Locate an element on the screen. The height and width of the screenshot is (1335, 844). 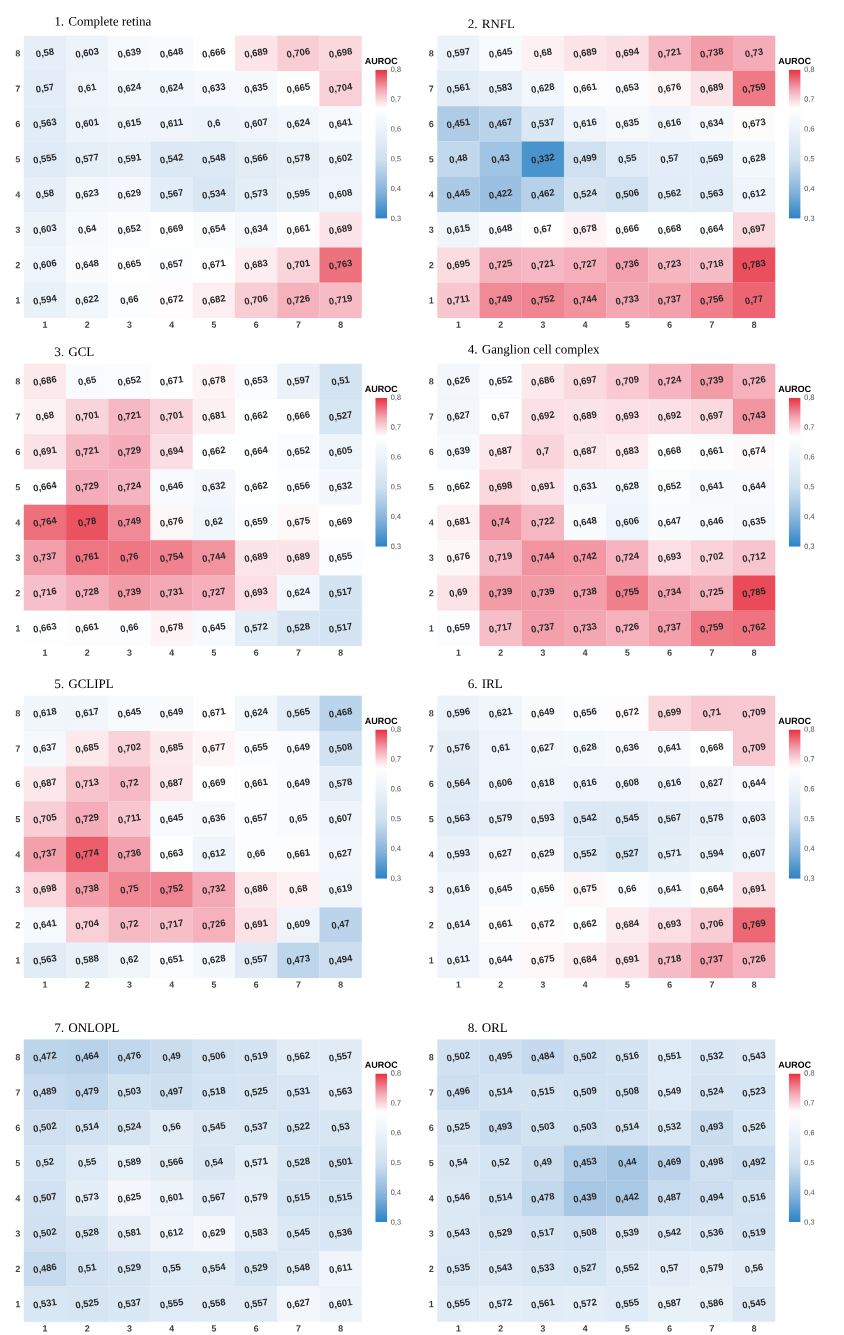
data-label: 0,648 is located at coordinates (87, 265).